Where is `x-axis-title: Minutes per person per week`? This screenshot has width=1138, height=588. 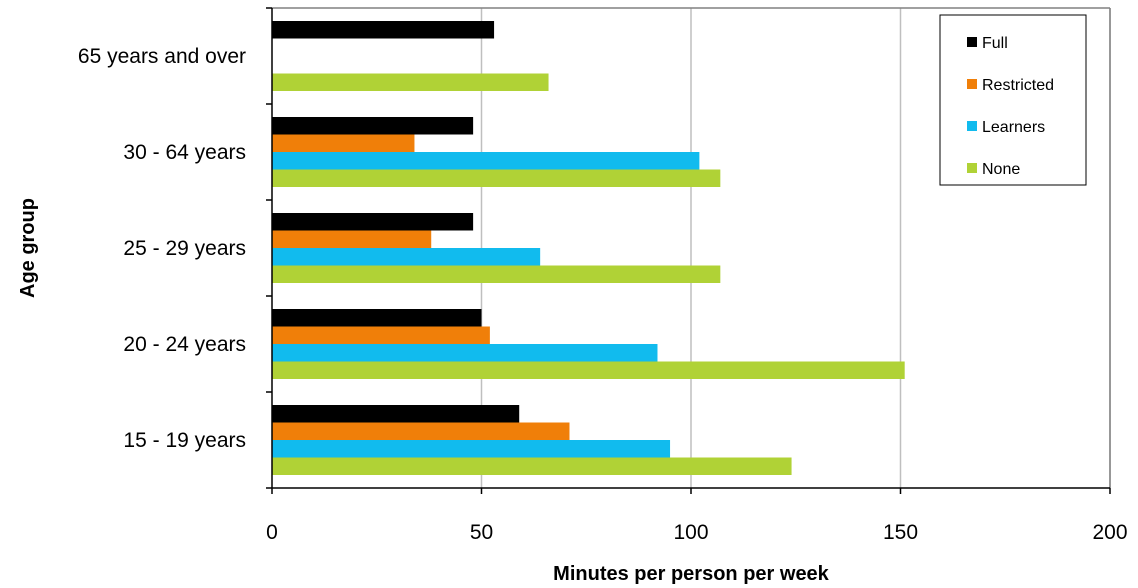
x-axis-title: Minutes per person per week is located at coordinates (691, 574).